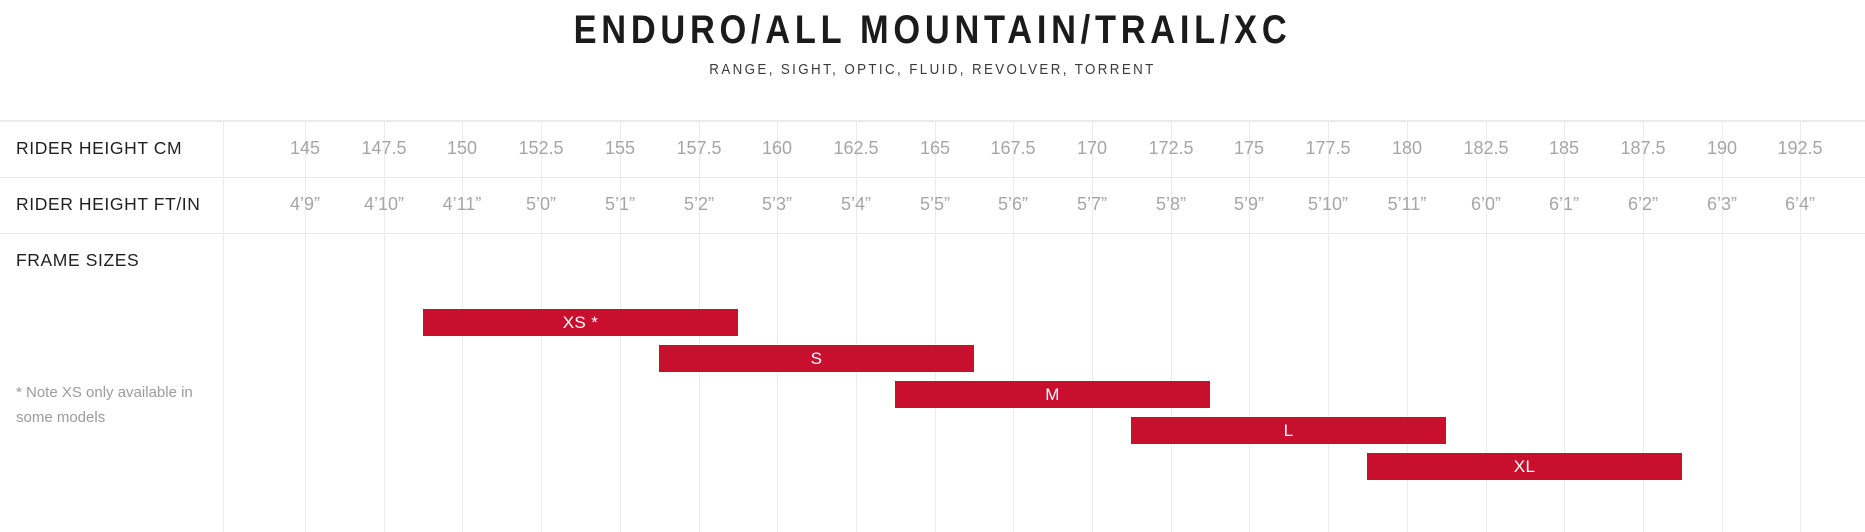 The image size is (1865, 532). I want to click on rider-height-cm-cell-8: 165, so click(935, 148).